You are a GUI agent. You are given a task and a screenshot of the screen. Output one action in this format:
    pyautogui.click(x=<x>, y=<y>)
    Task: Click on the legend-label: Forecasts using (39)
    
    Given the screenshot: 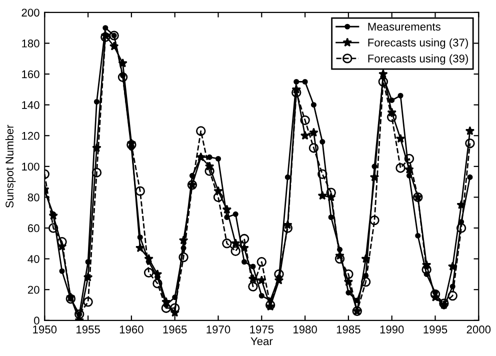 What is the action you would take?
    pyautogui.click(x=418, y=59)
    